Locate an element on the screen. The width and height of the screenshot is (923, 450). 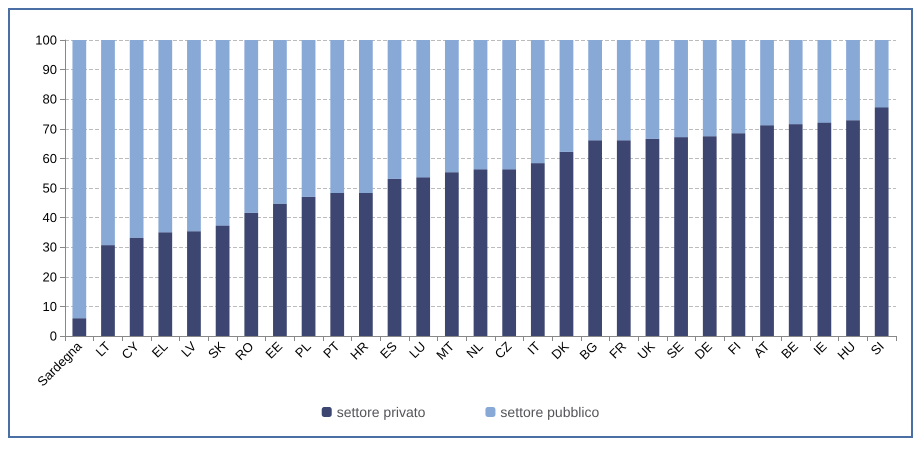
x-tick-label: CZ is located at coordinates (503, 350).